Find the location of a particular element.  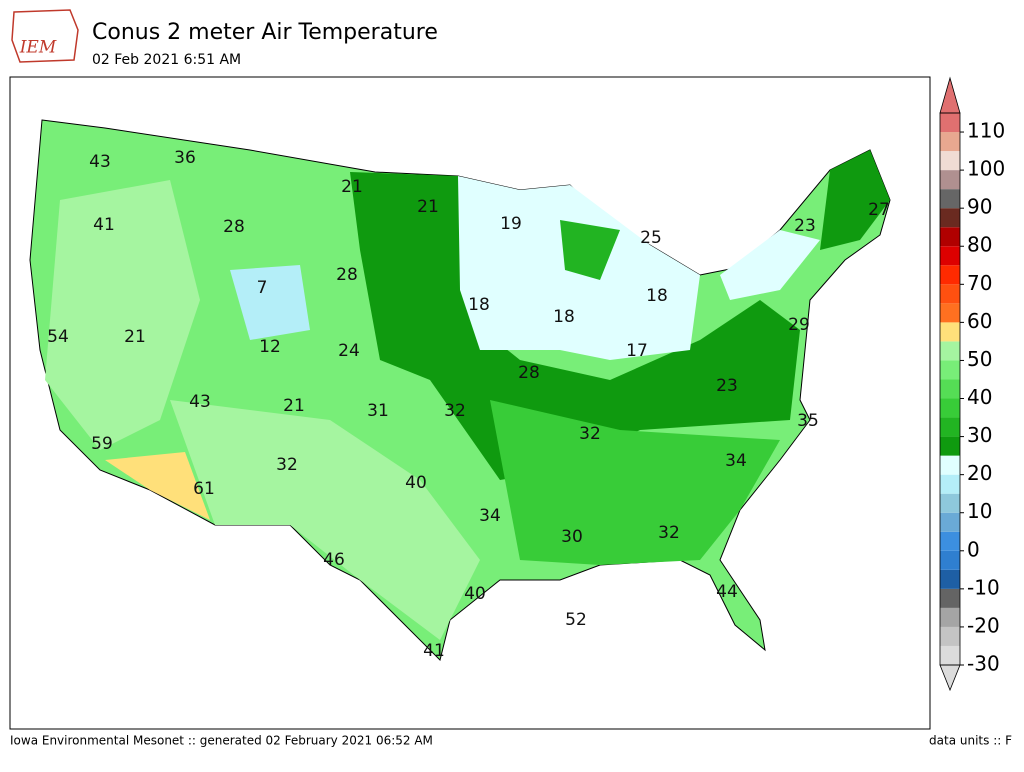

colorbar-tick-label: -10 is located at coordinates (983, 587).